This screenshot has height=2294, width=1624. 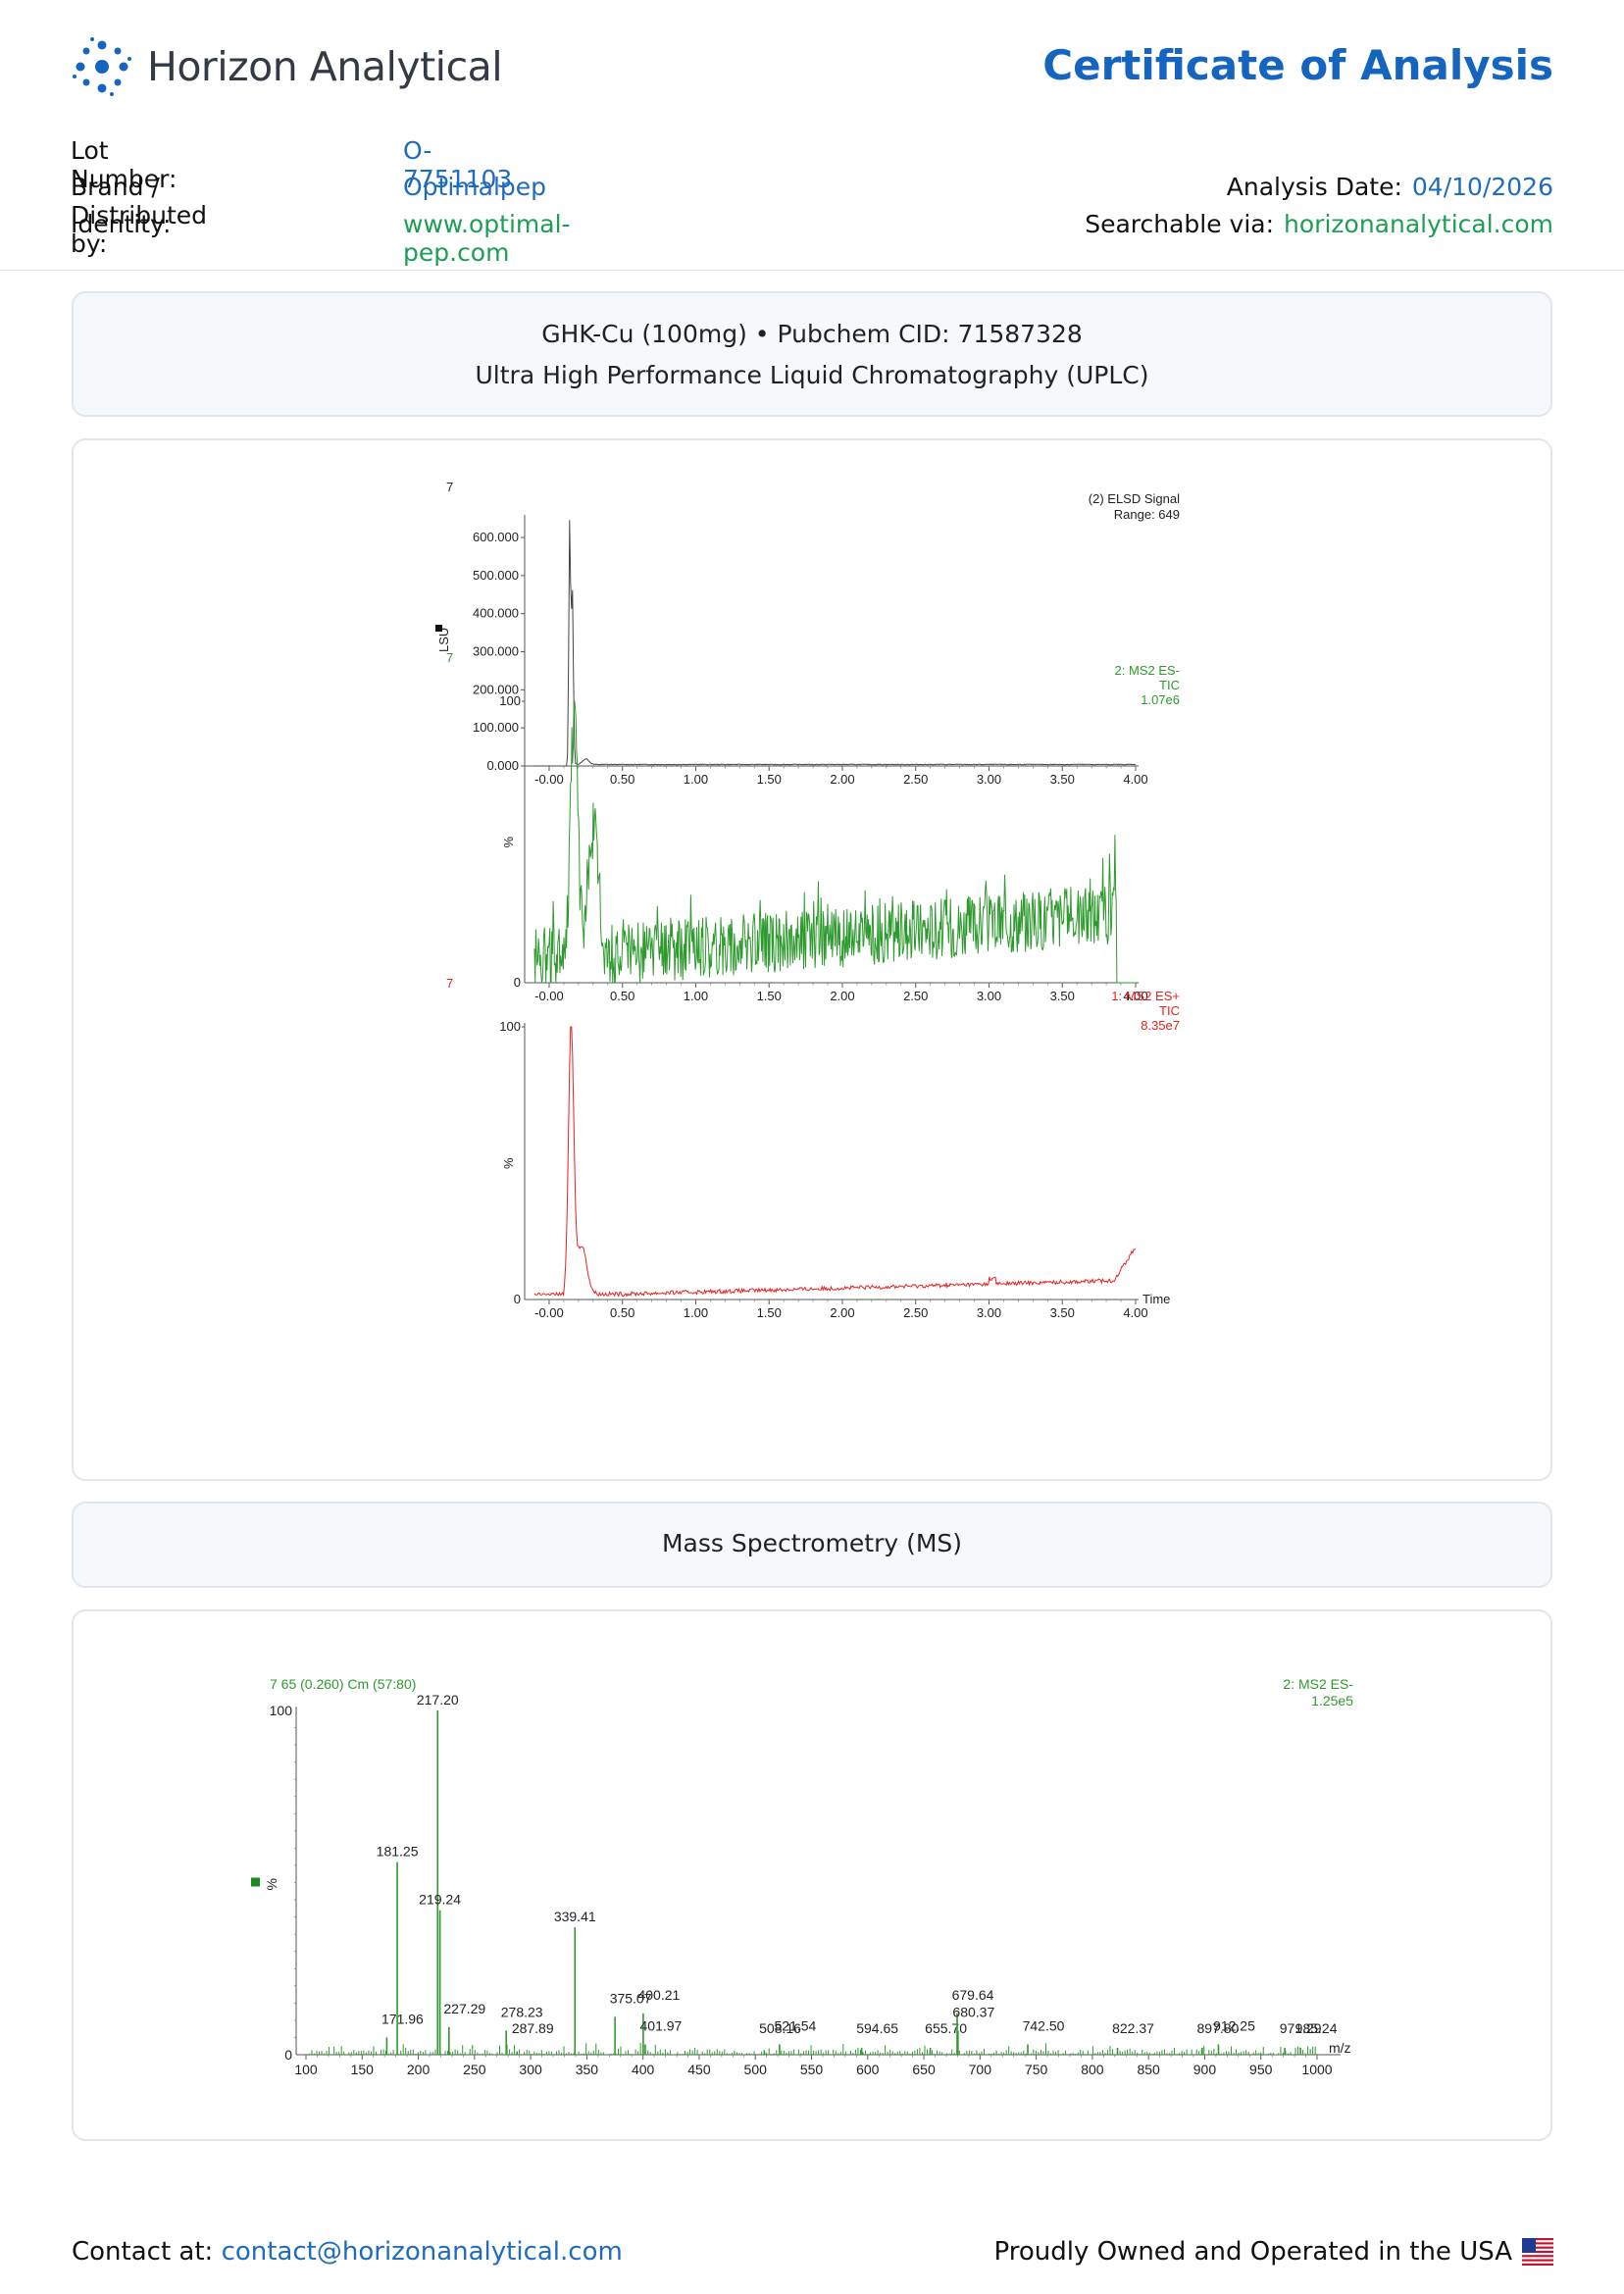 I want to click on peak-label: 181.25, so click(x=398, y=1851).